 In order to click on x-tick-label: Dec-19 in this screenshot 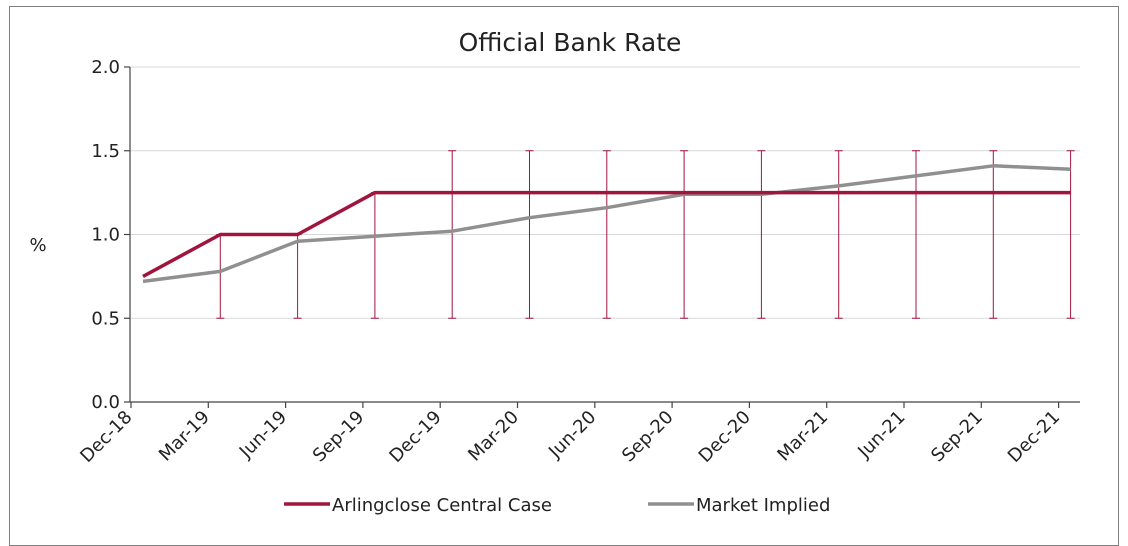, I will do `click(415, 437)`.